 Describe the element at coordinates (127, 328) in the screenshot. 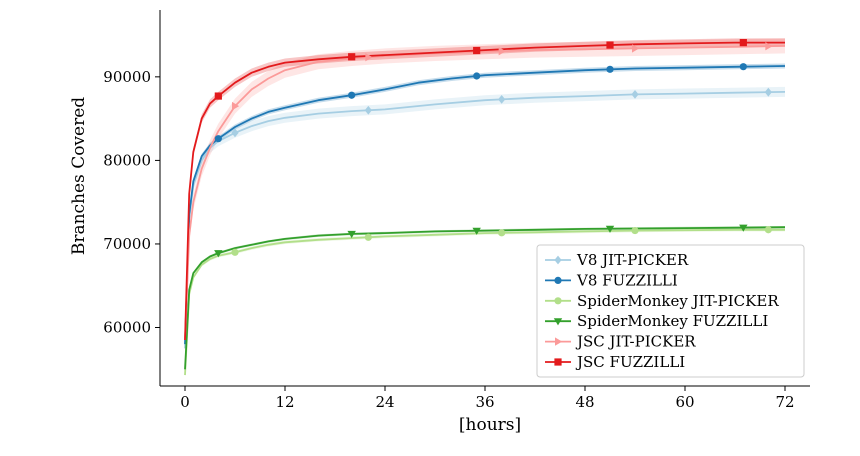

I see `y-tick-label-0: 60000` at that location.